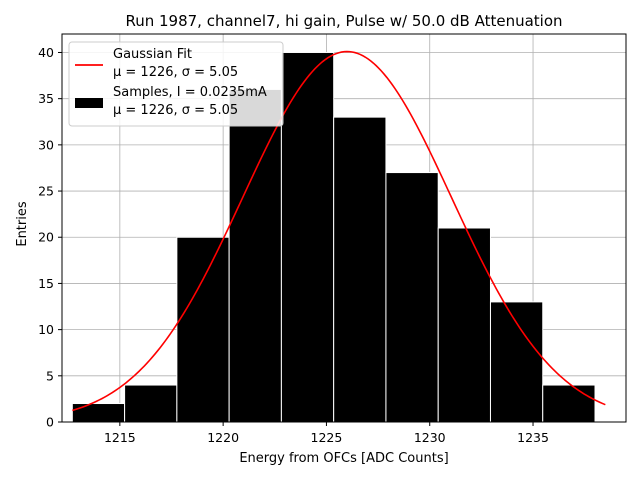  What do you see at coordinates (46, 52) in the screenshot?
I see `y-tick-label: 40` at bounding box center [46, 52].